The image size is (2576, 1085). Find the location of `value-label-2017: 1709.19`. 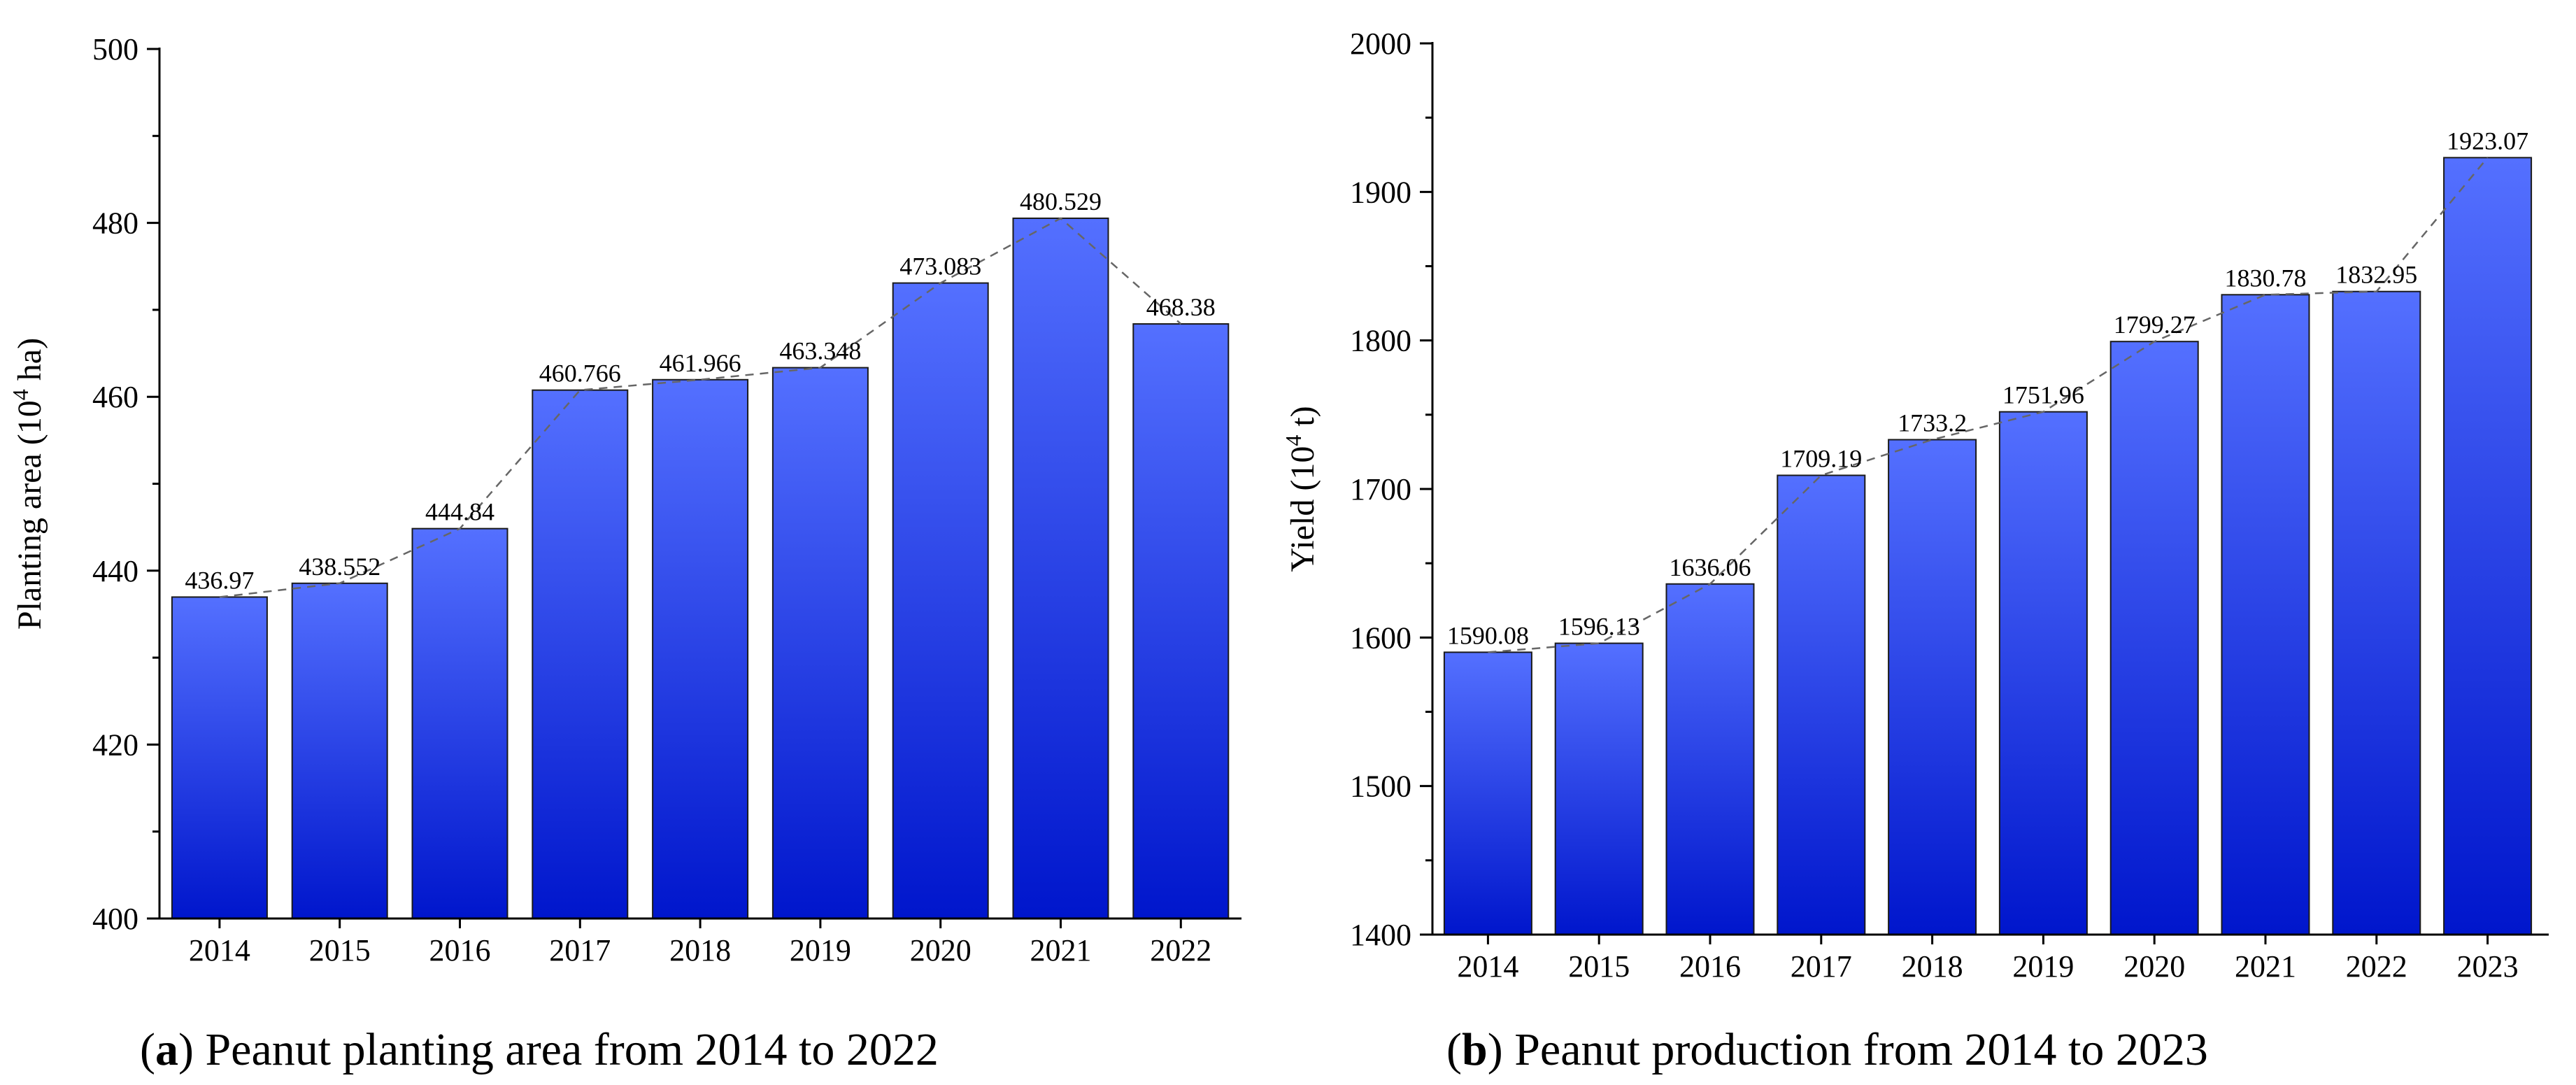

value-label-2017: 1709.19 is located at coordinates (1821, 458).